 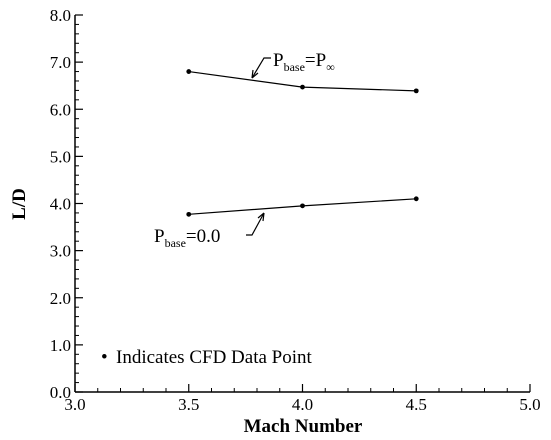 What do you see at coordinates (302, 404) in the screenshot?
I see `x-tick-label: 4.0` at bounding box center [302, 404].